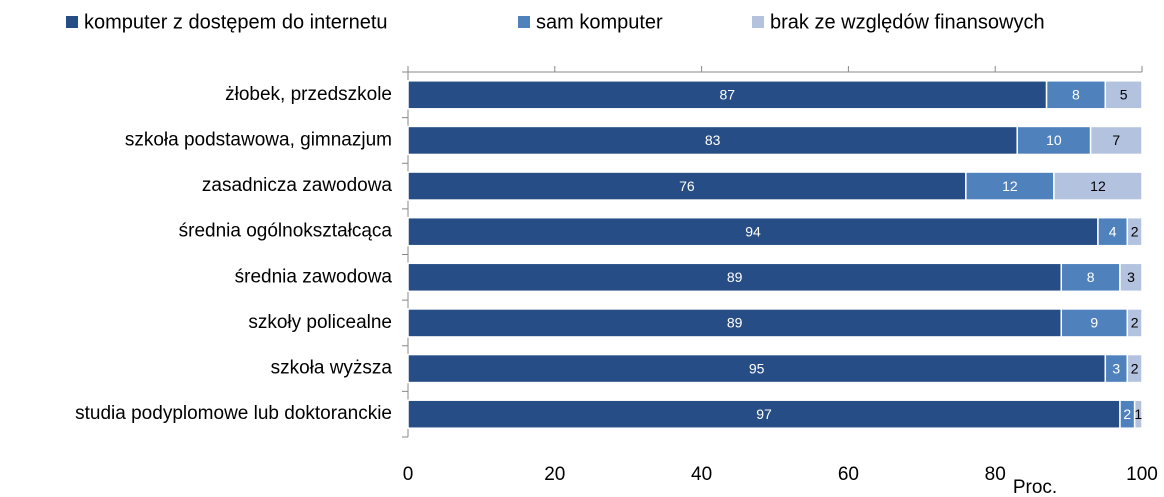  What do you see at coordinates (408, 474) in the screenshot?
I see `x-tick-label: 0` at bounding box center [408, 474].